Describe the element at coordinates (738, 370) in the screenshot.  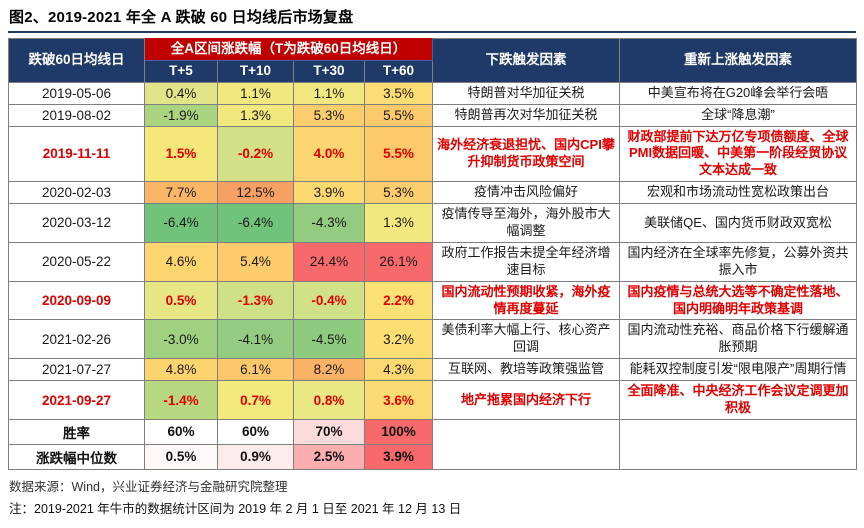
I see `up-trigger-cell: 能耗双控制度引发“限电限产”周期行情` at that location.